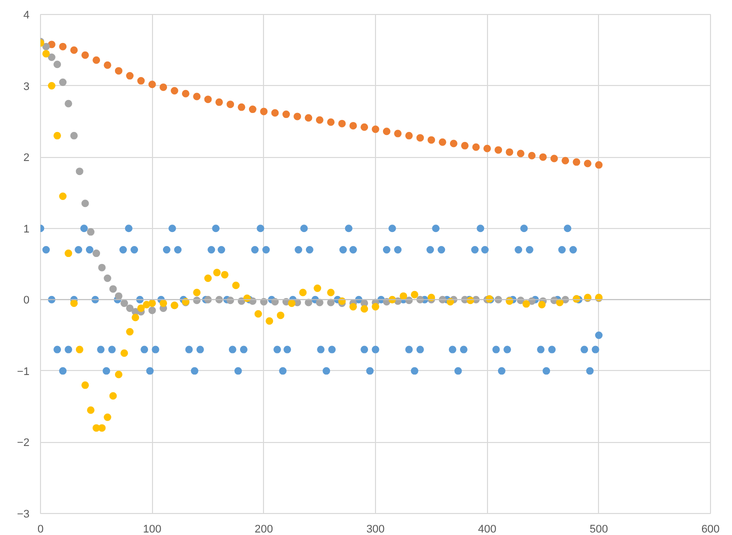  Describe the element at coordinates (26, 300) in the screenshot. I see `y-tick-label: 0` at that location.